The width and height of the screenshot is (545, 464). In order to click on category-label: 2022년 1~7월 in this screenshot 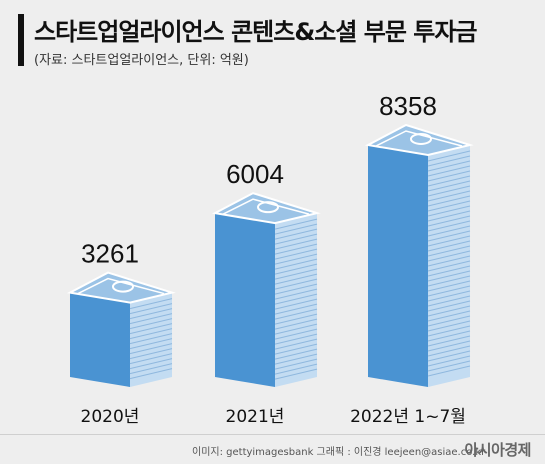, I will do `click(408, 417)`.